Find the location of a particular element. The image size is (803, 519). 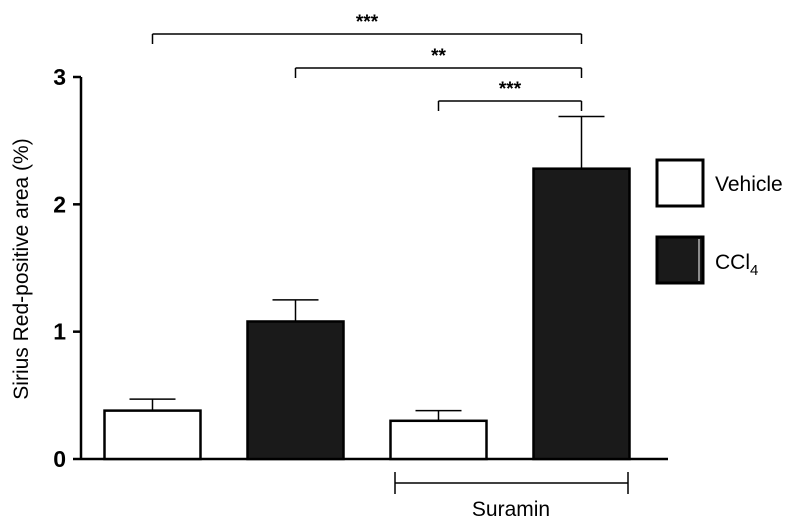

legend-label-ccl4-main: CCl is located at coordinates (732, 262).